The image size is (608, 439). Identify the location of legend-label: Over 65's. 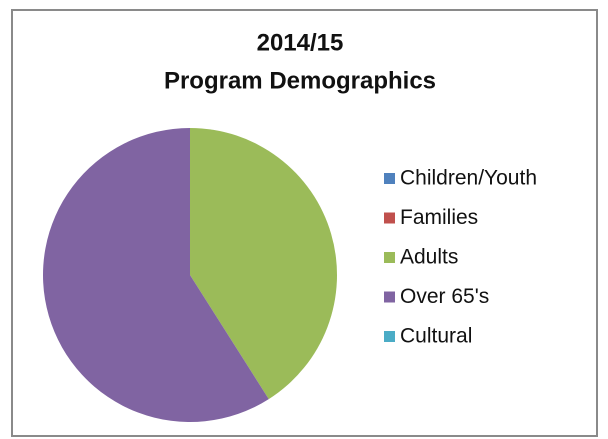
(444, 296).